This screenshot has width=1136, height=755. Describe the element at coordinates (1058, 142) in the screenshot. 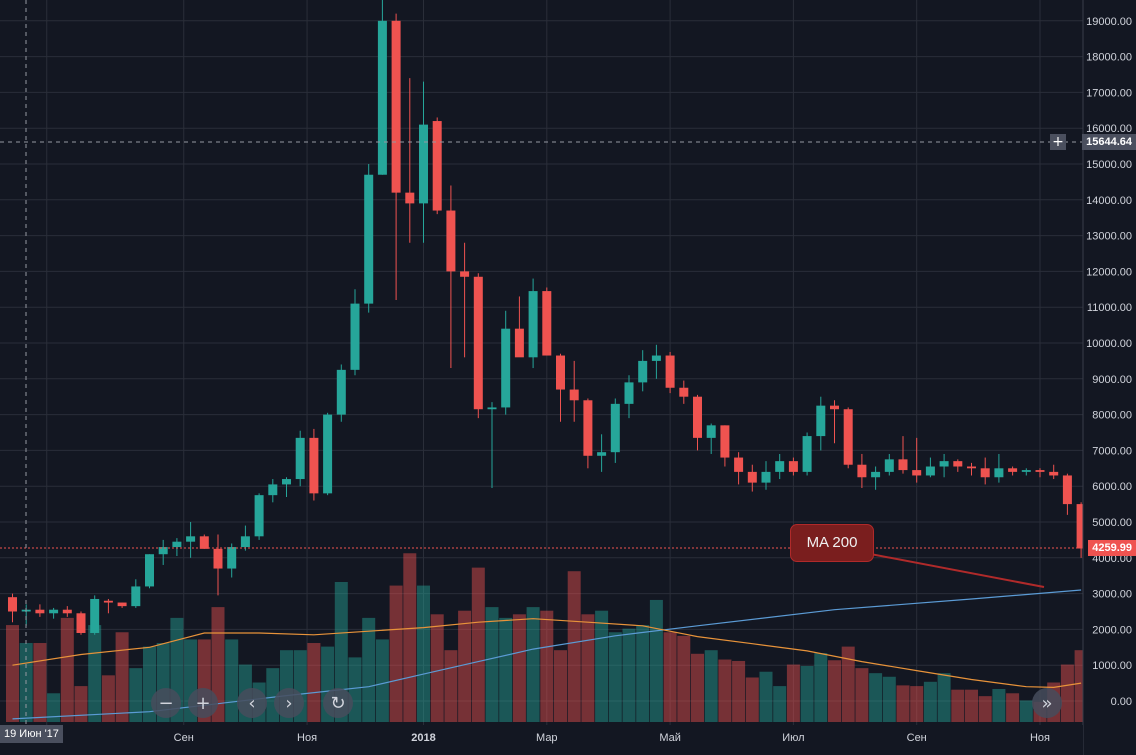

I see `crosshair-plus-icon: +` at that location.